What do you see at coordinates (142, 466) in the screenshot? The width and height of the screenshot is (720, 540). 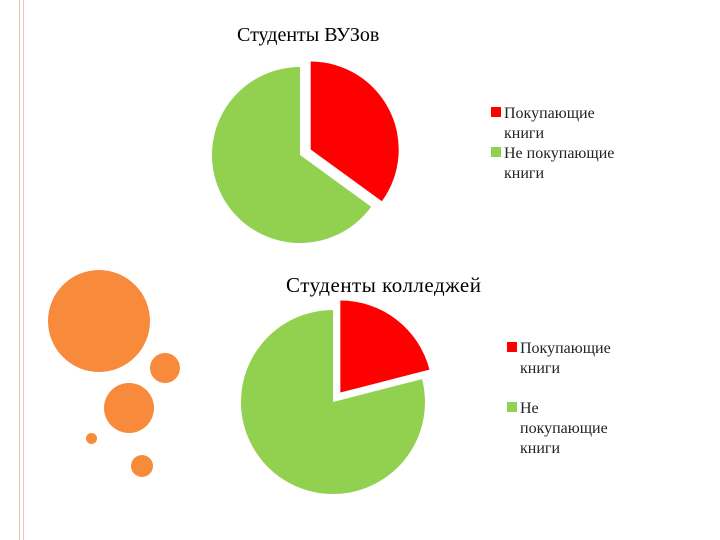 I see `decorative-circle-small-bottom` at bounding box center [142, 466].